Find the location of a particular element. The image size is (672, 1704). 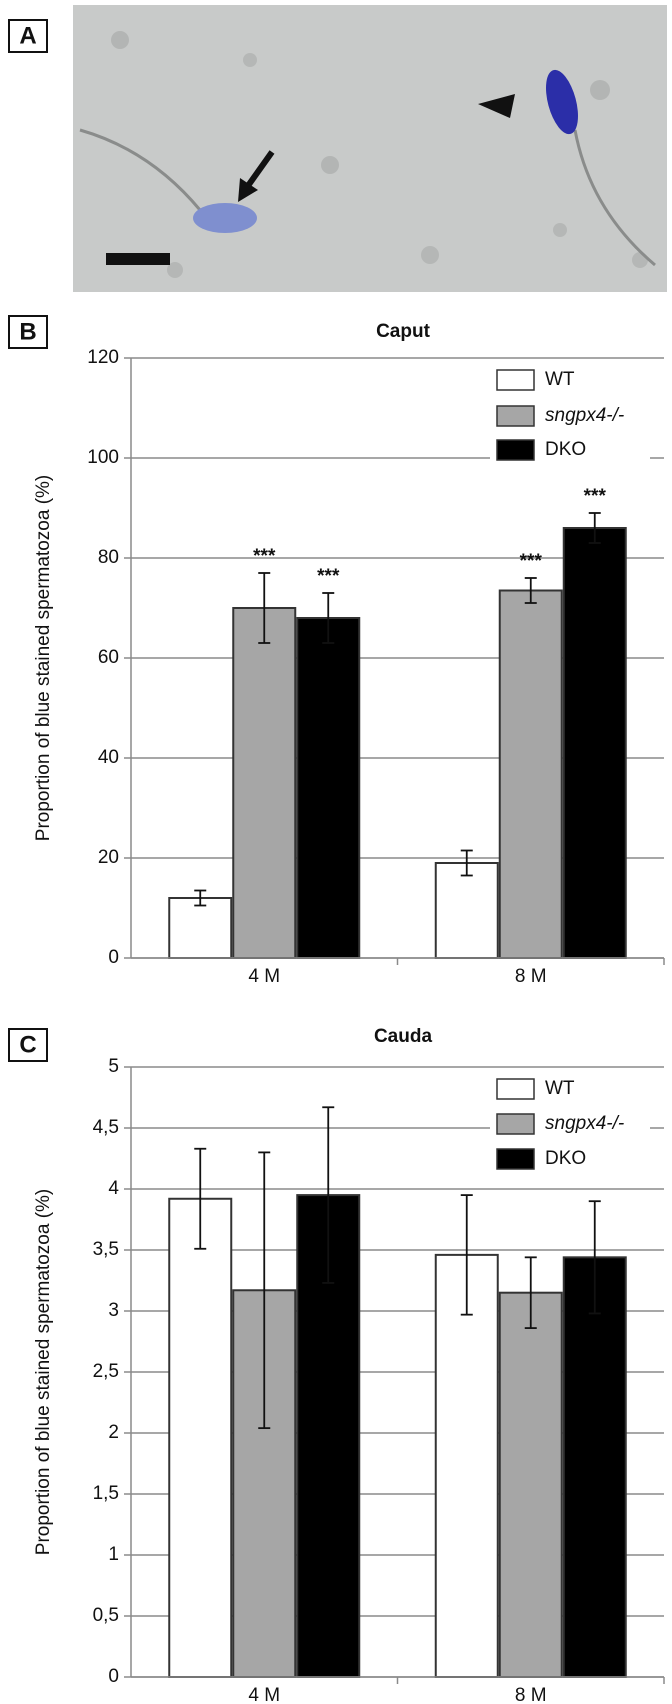

chart-title: Cauda is located at coordinates (403, 1036).